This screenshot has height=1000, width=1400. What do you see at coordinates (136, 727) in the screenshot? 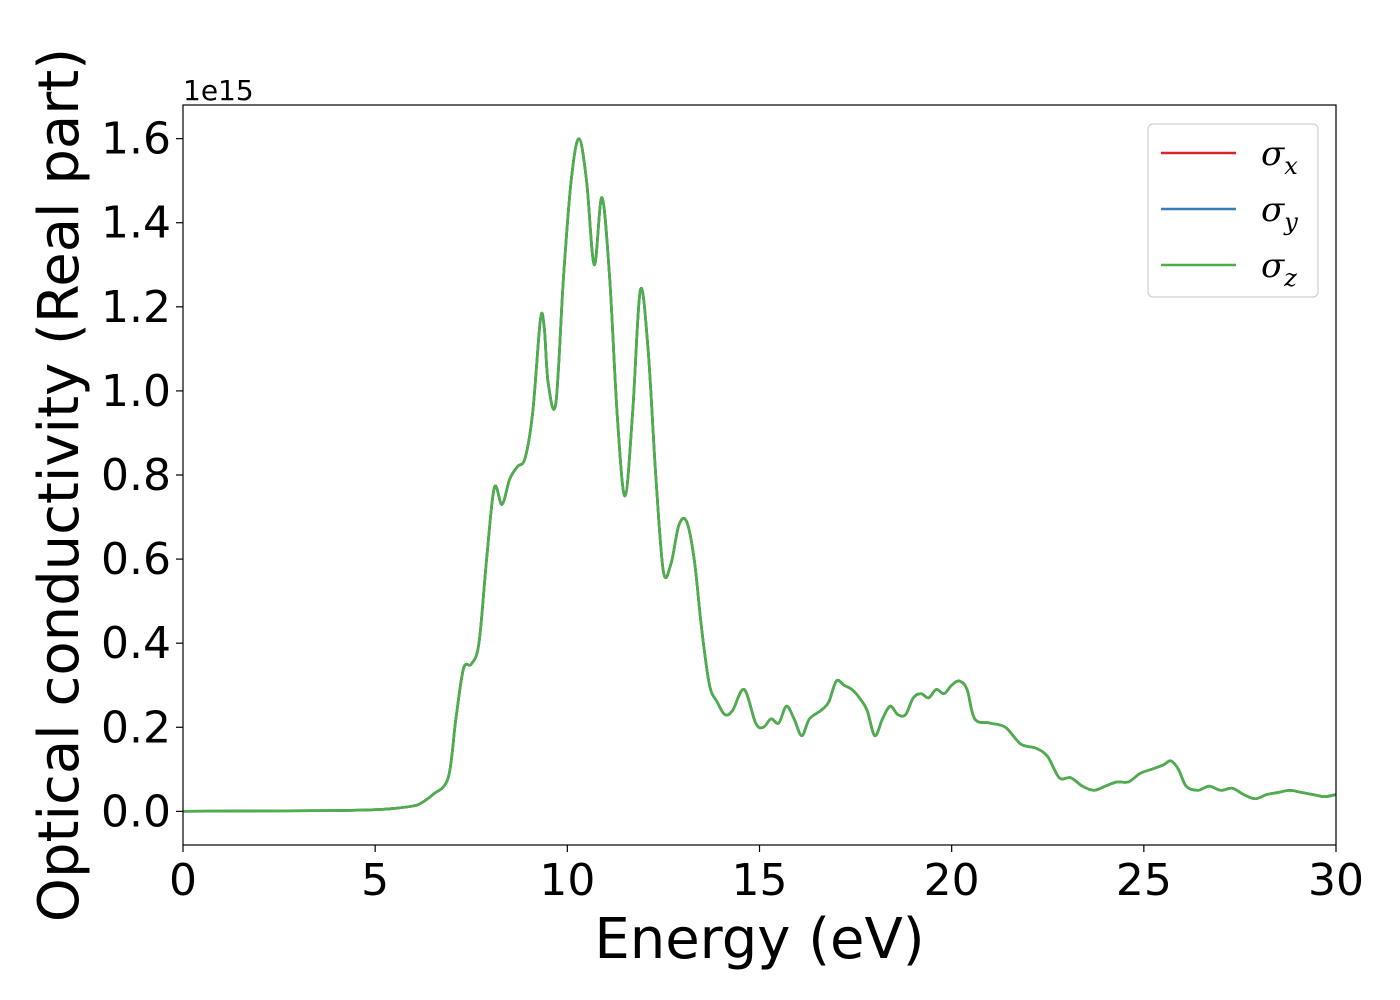
I see `y-tick-label: 0.2` at bounding box center [136, 727].